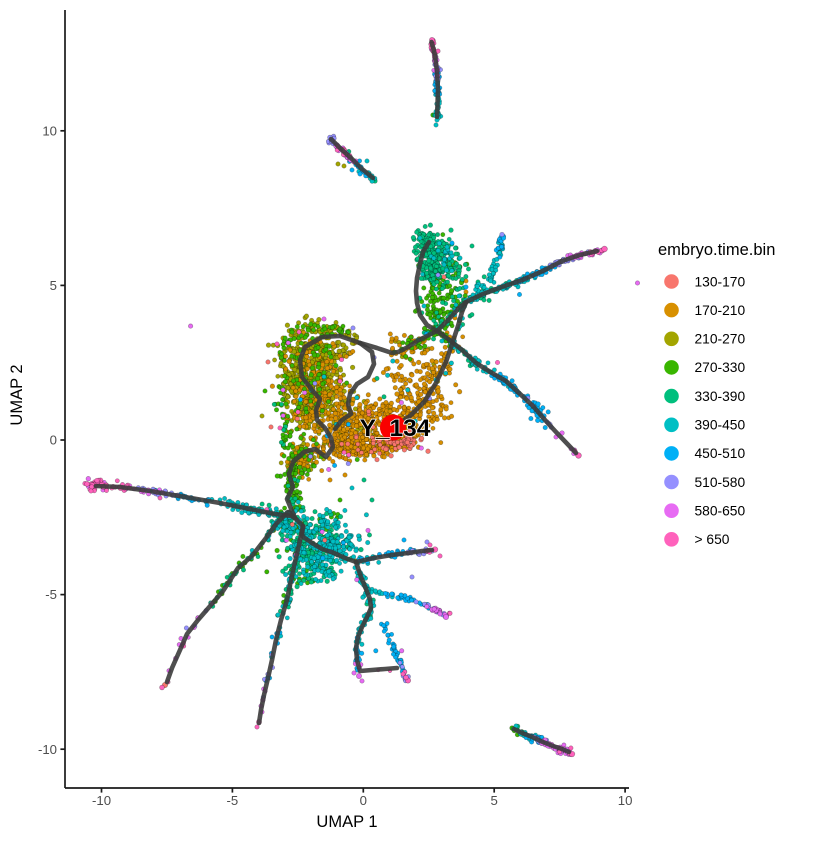 This screenshot has height=845, width=840. Describe the element at coordinates (720, 396) in the screenshot. I see `svg-text: 330-390` at that location.